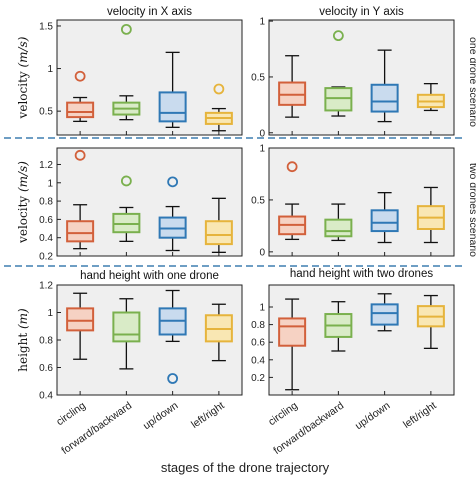  Describe the element at coordinates (149, 276) in the screenshot. I see `panel-title: hand height with one drone` at that location.